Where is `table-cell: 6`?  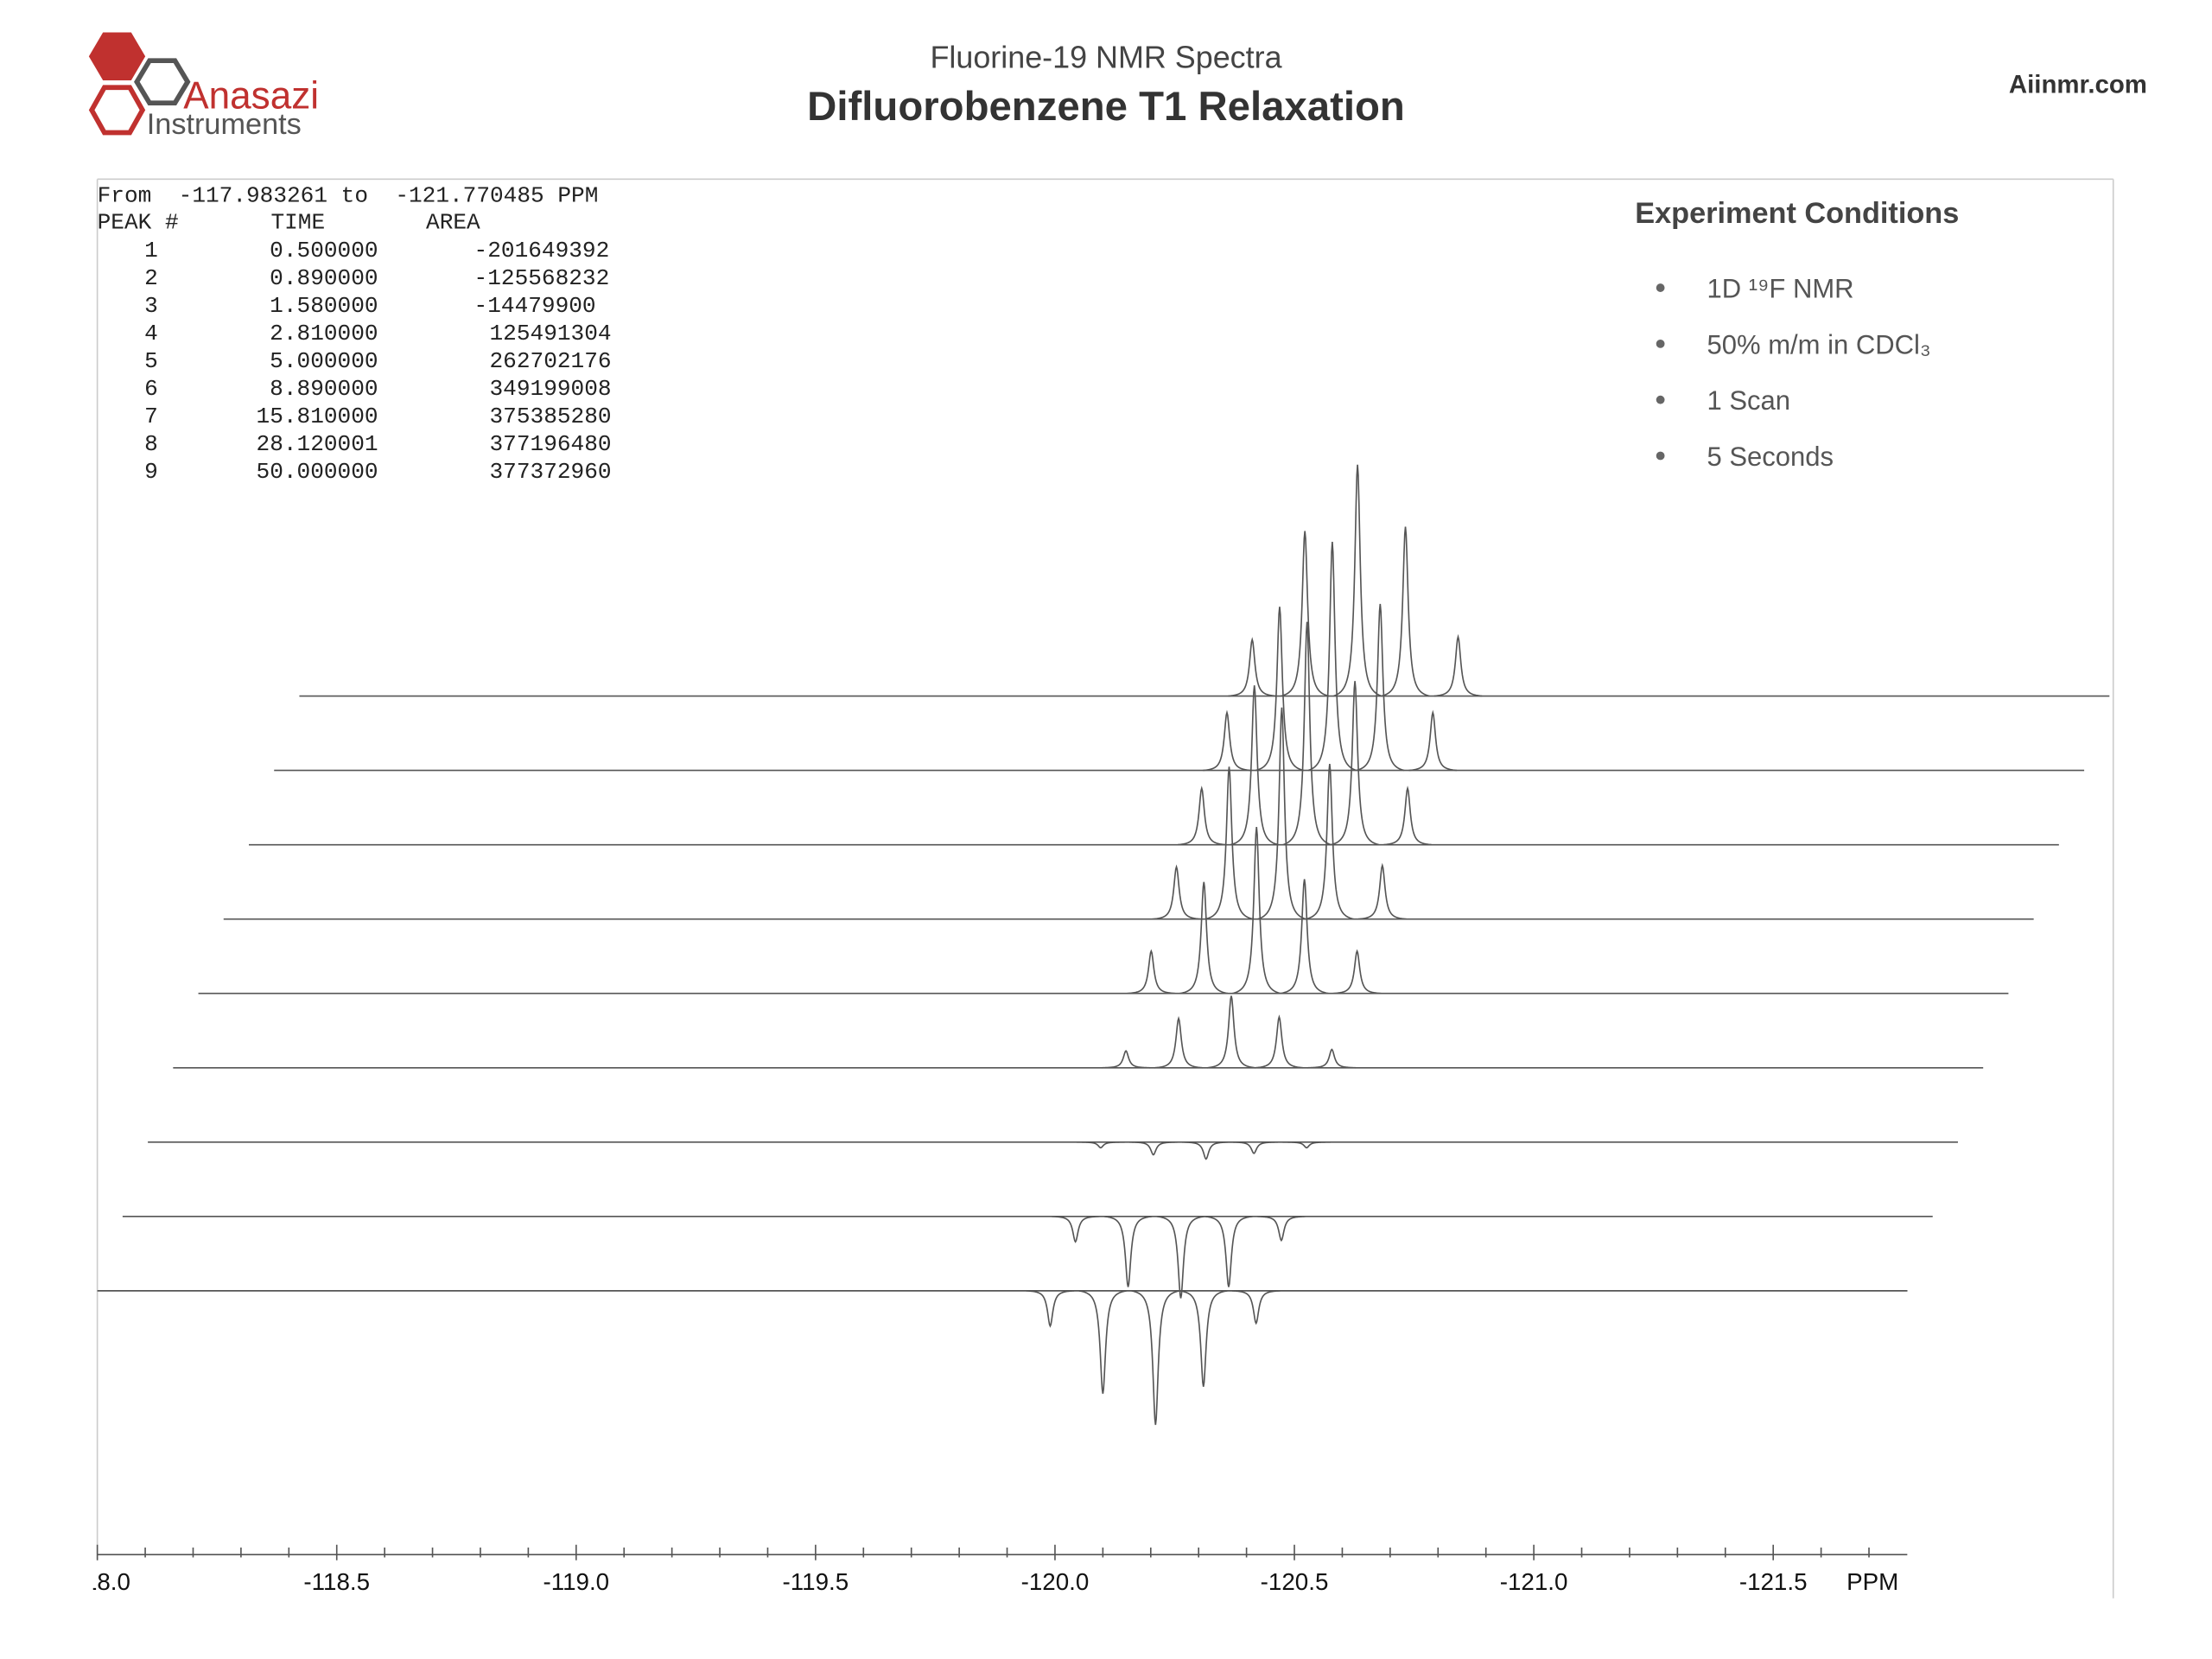 table-cell: 6 is located at coordinates (151, 389).